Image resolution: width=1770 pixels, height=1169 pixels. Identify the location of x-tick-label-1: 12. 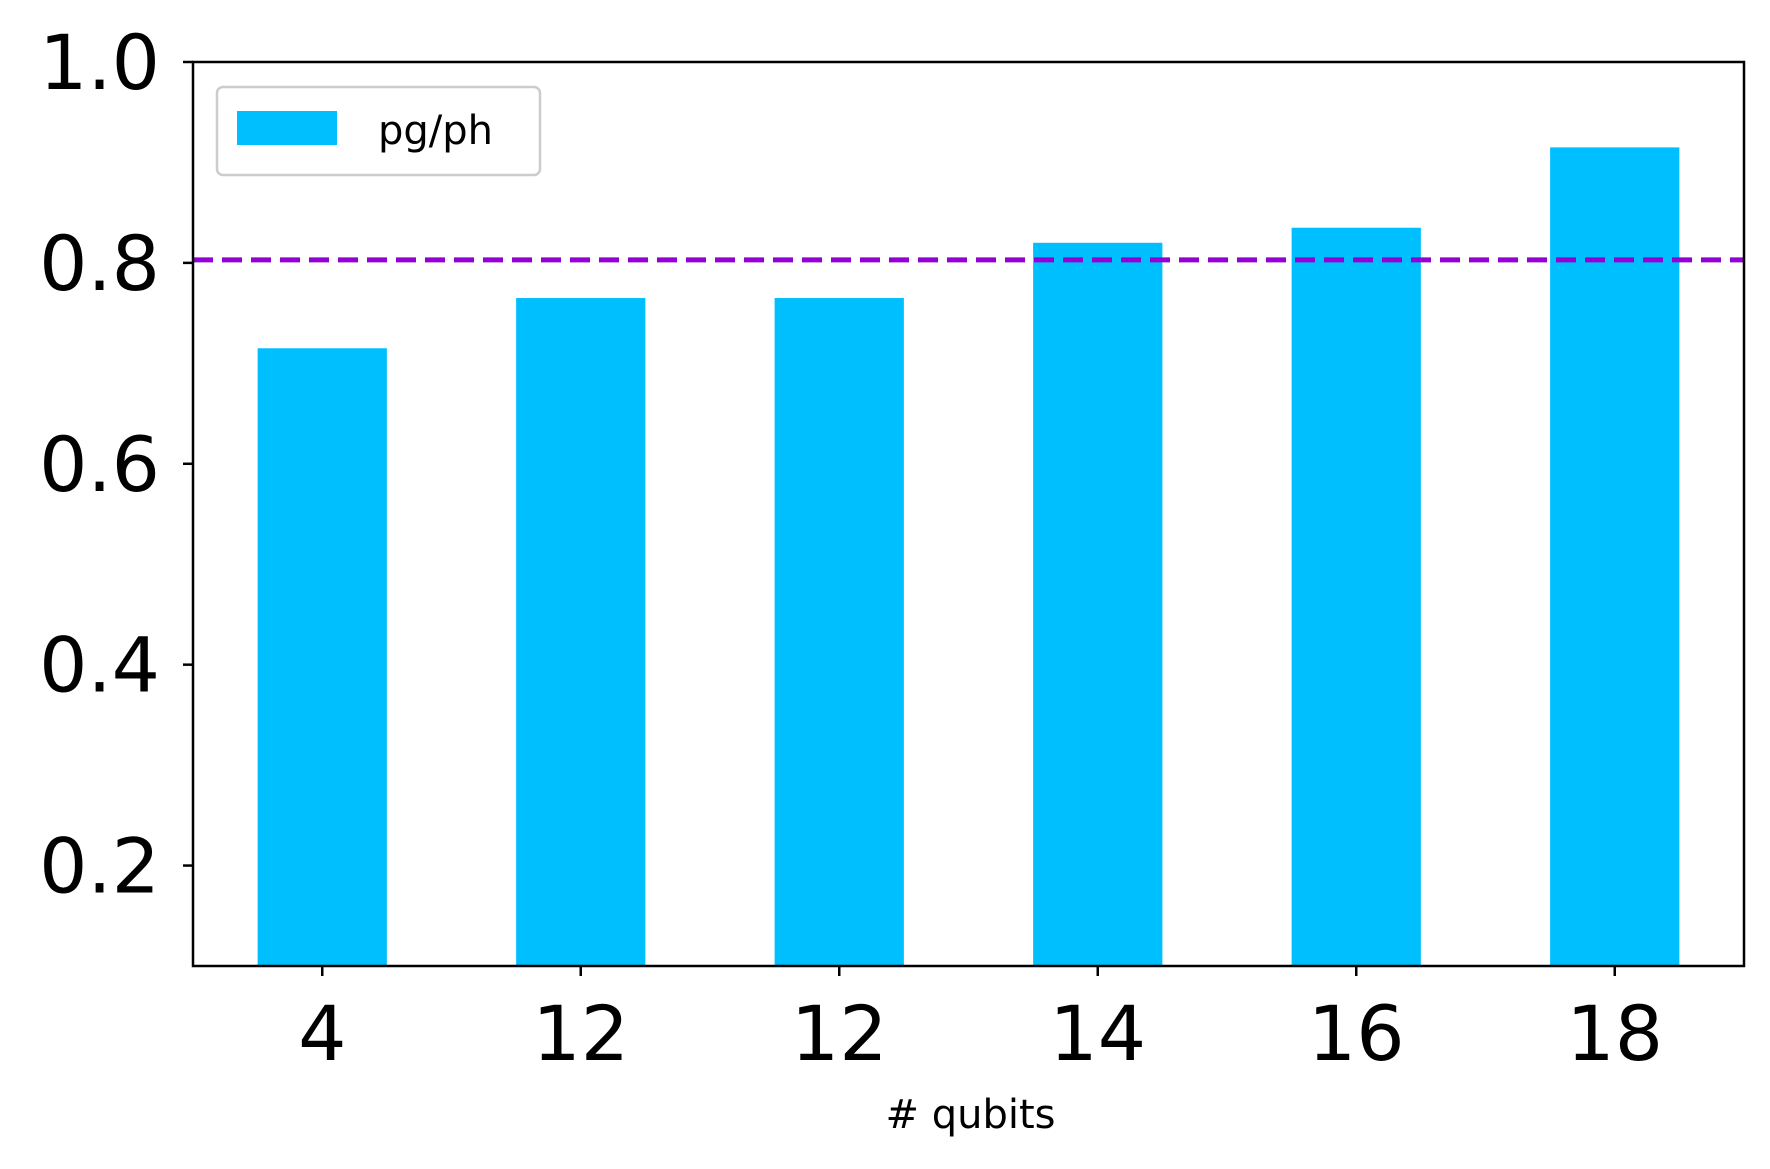
(580, 1033).